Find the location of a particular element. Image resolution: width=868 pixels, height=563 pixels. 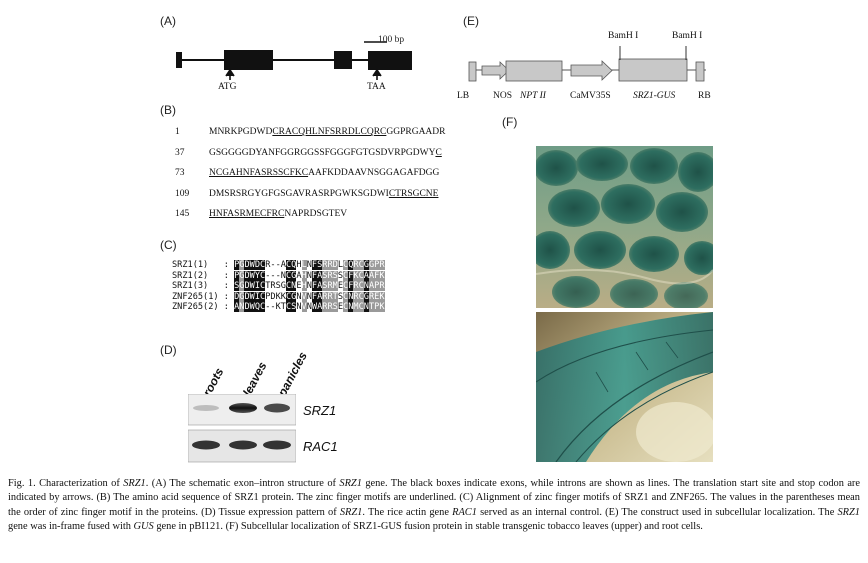

lb-label: LB is located at coordinates (463, 96).